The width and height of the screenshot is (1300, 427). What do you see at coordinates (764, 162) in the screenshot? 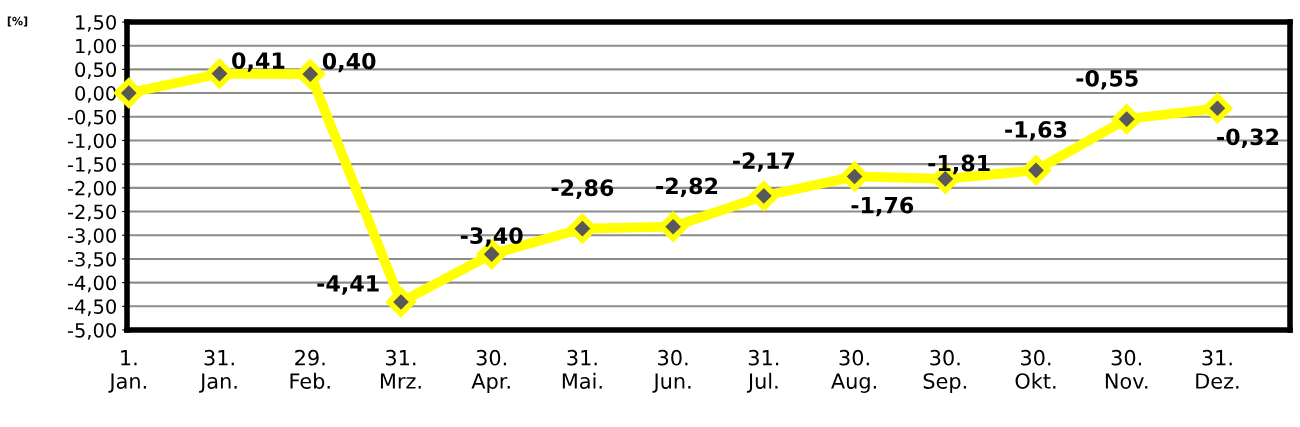
I see `data-label: -2,17` at bounding box center [764, 162].